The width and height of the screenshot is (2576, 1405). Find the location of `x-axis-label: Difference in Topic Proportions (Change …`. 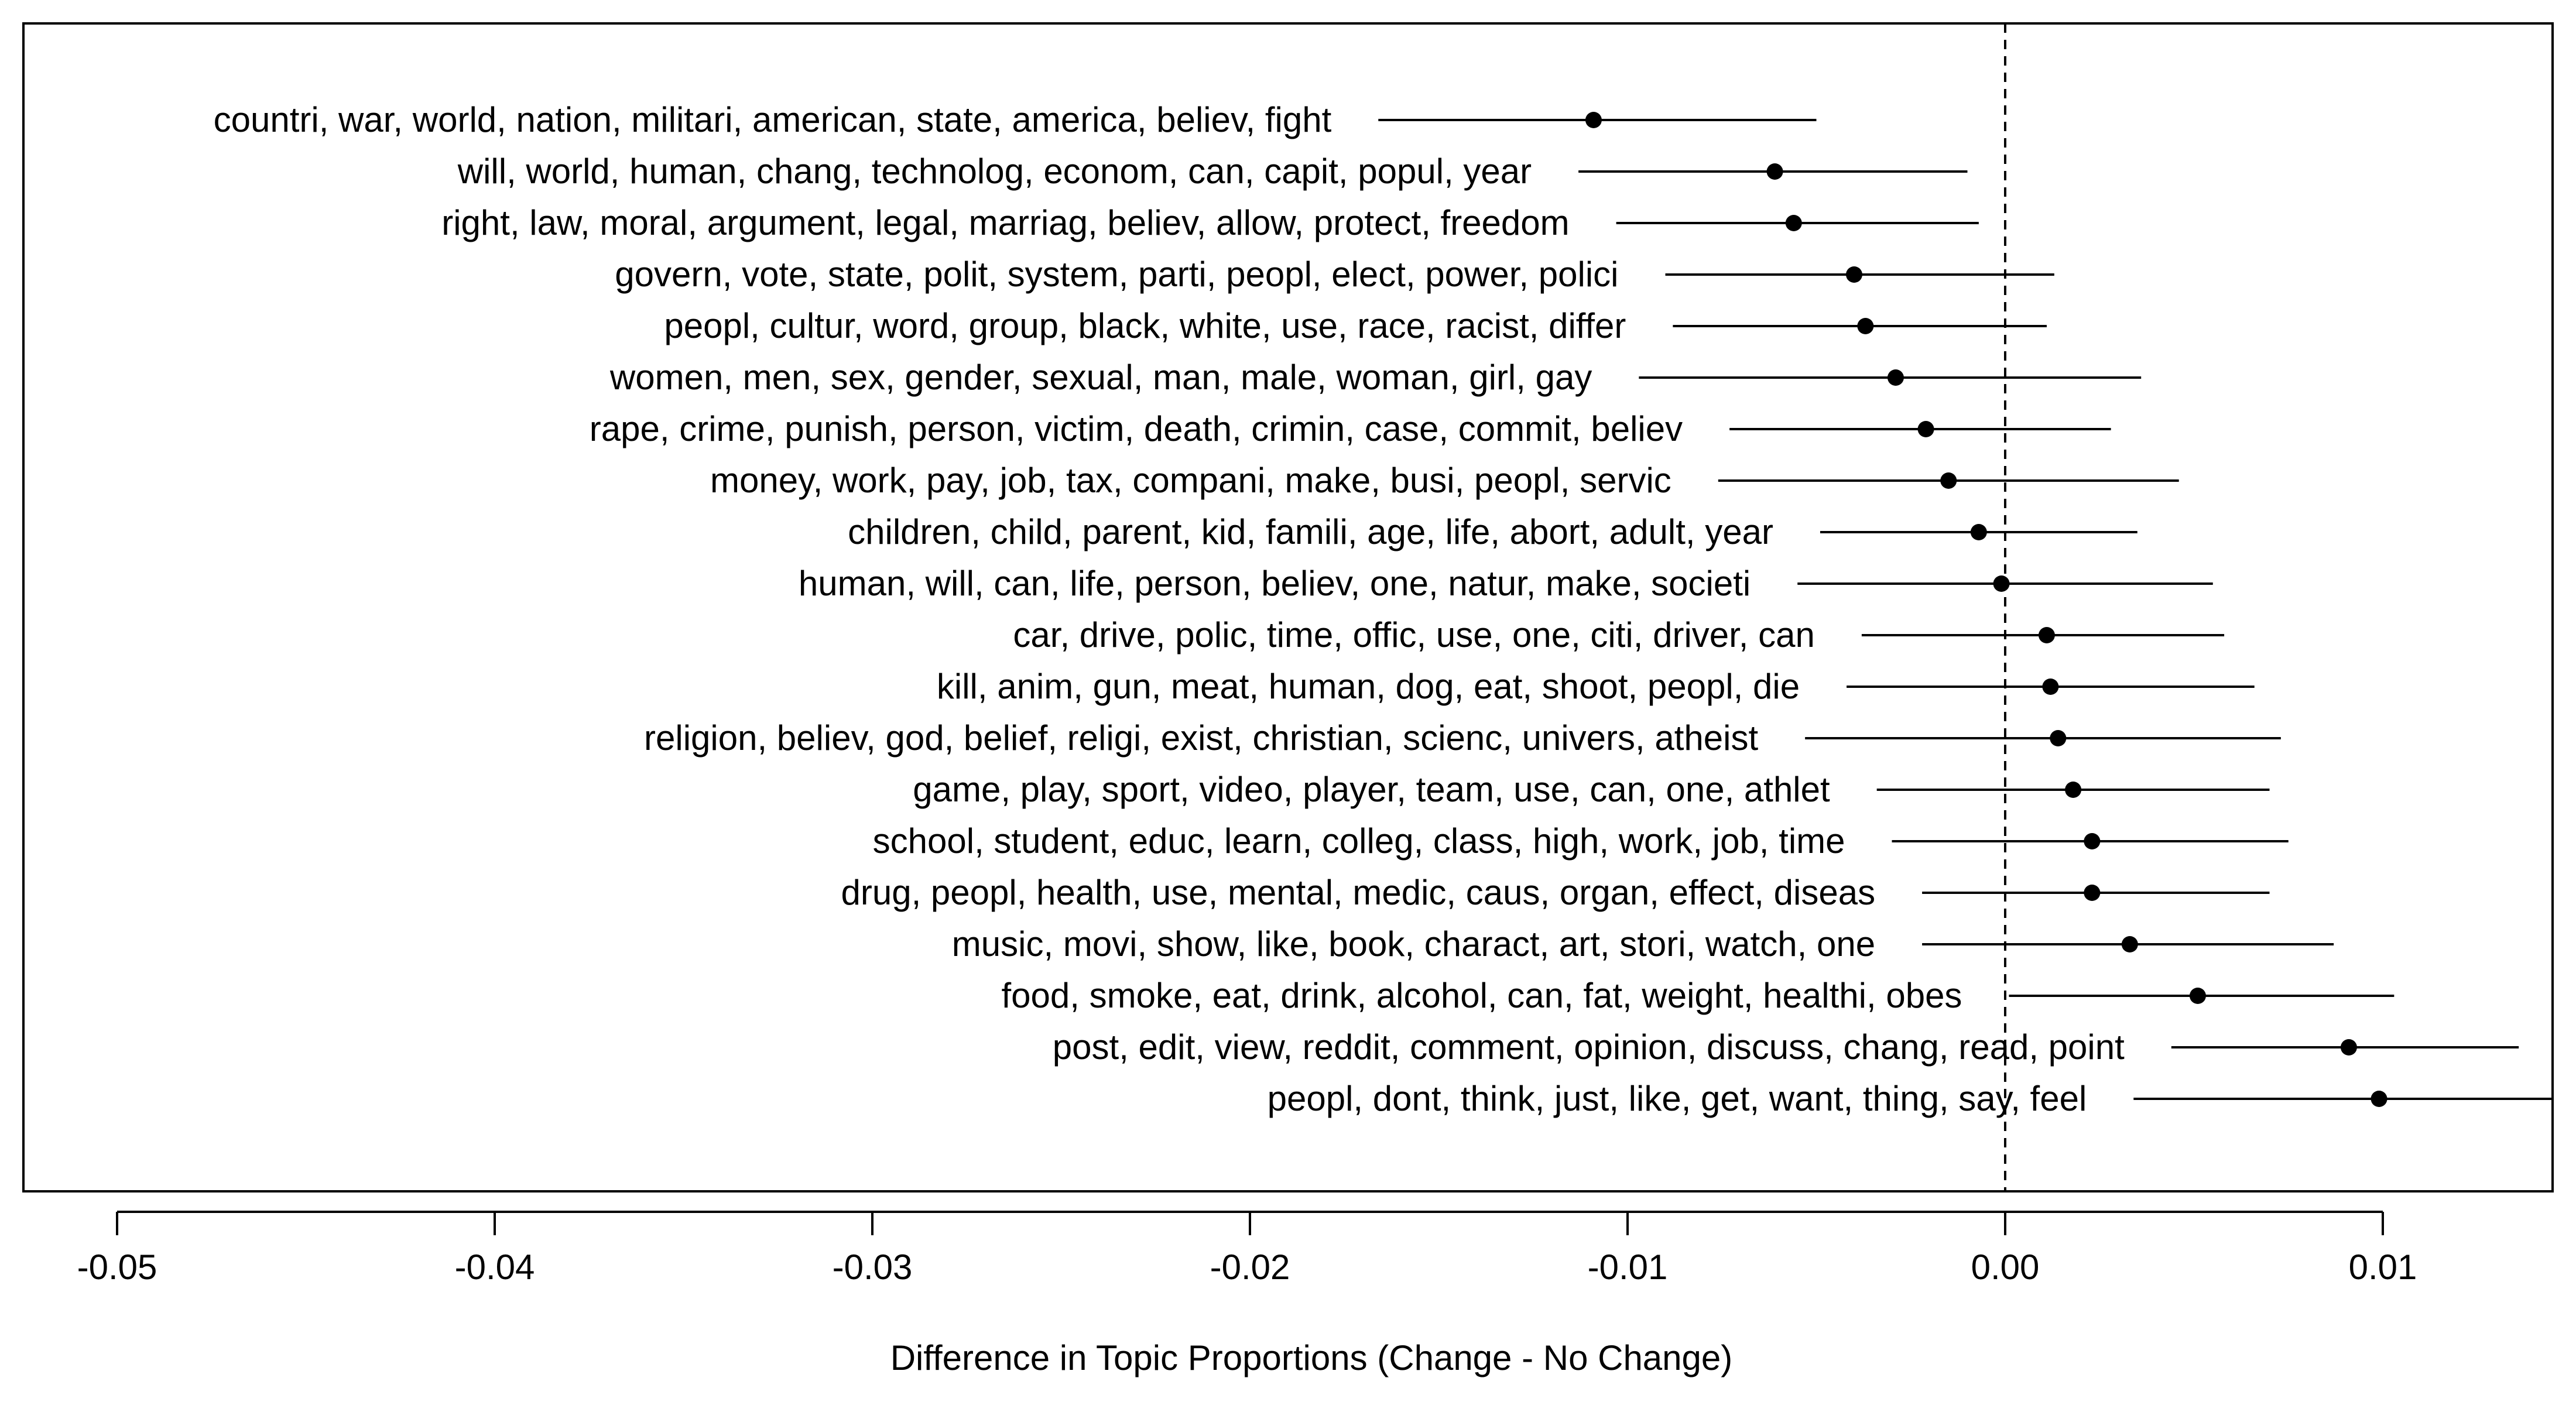

x-axis-label: Difference in Topic Proportions (Change … is located at coordinates (1311, 1357).